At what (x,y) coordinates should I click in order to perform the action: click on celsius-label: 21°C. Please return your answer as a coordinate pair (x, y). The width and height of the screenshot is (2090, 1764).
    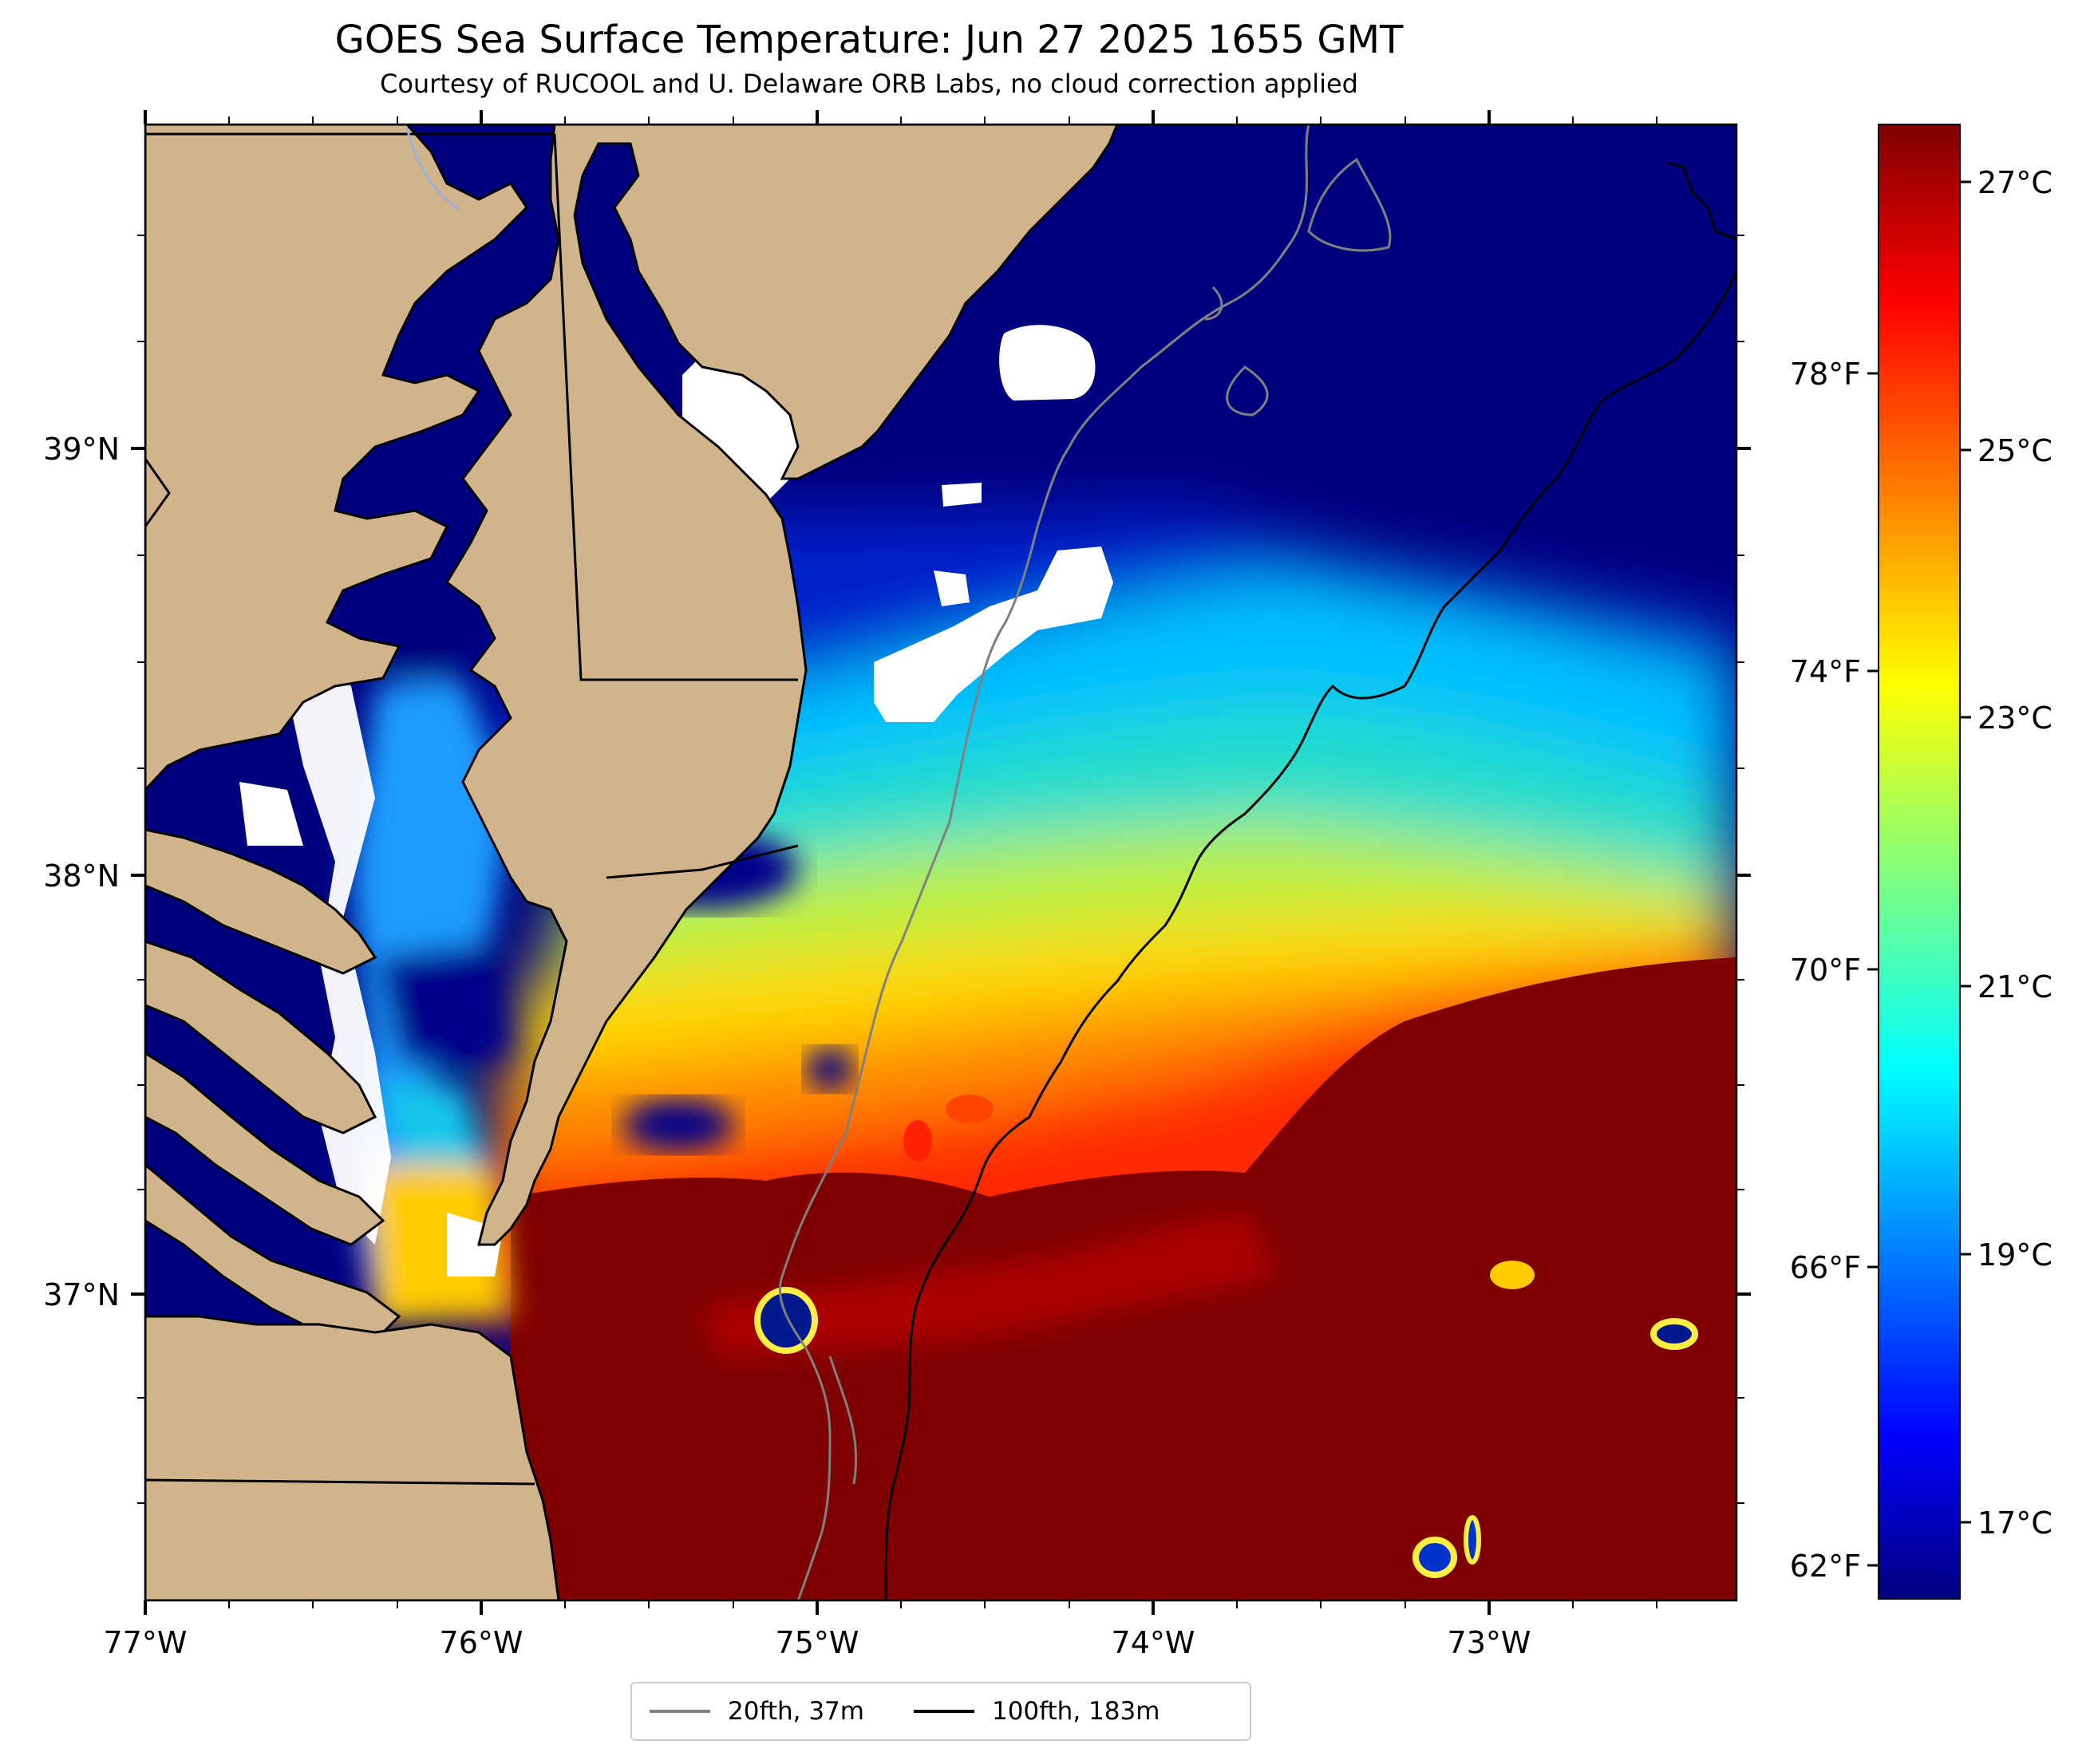
    Looking at the image, I should click on (2014, 986).